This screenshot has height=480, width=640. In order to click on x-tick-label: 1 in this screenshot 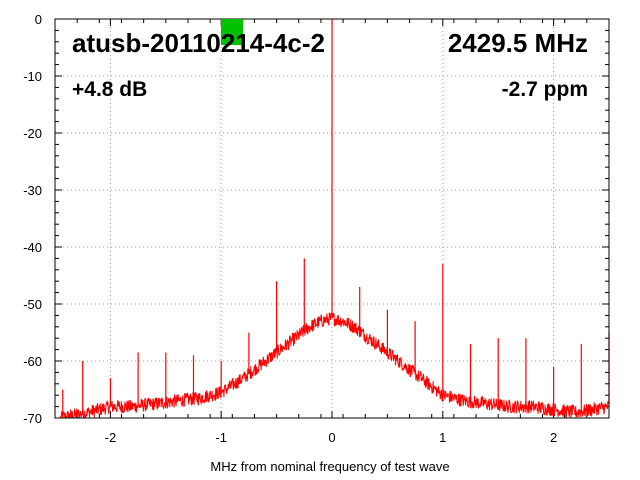, I will do `click(442, 437)`.